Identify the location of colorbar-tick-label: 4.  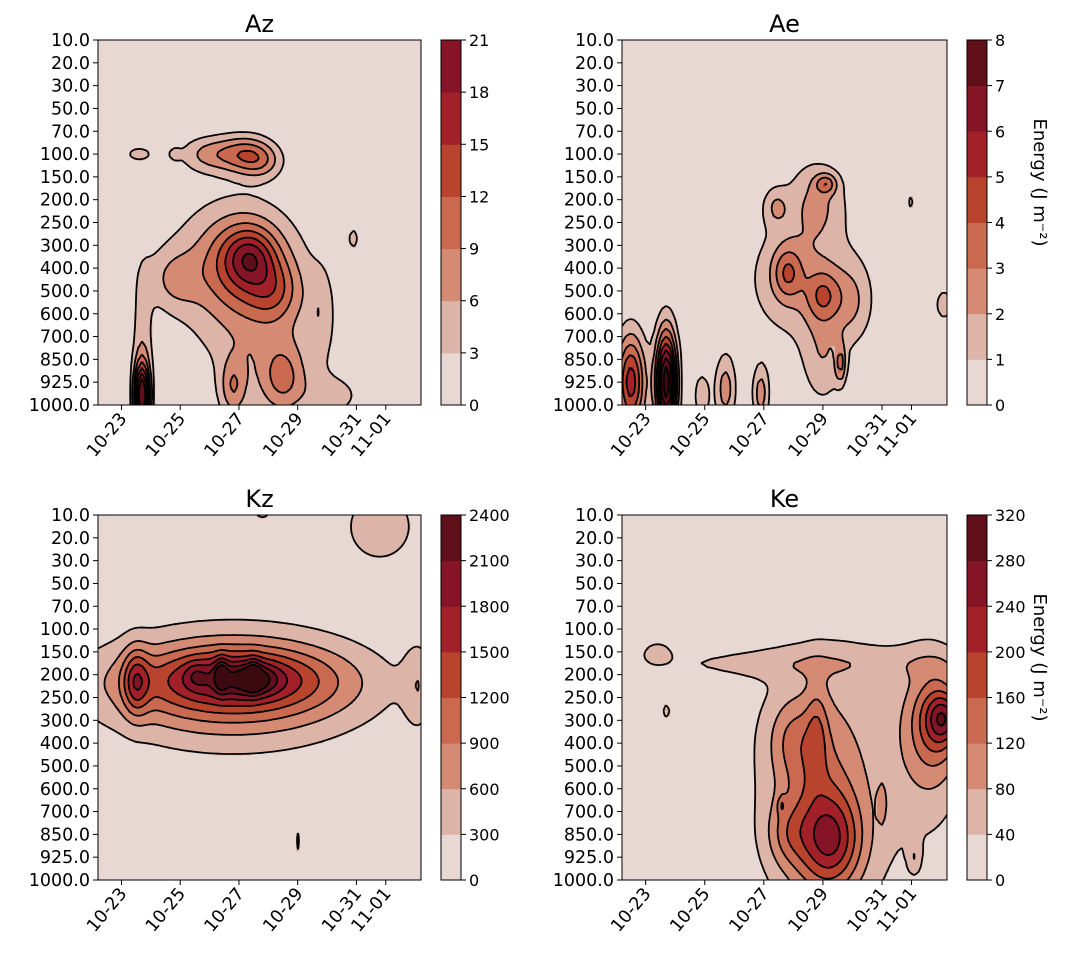
(1000, 223).